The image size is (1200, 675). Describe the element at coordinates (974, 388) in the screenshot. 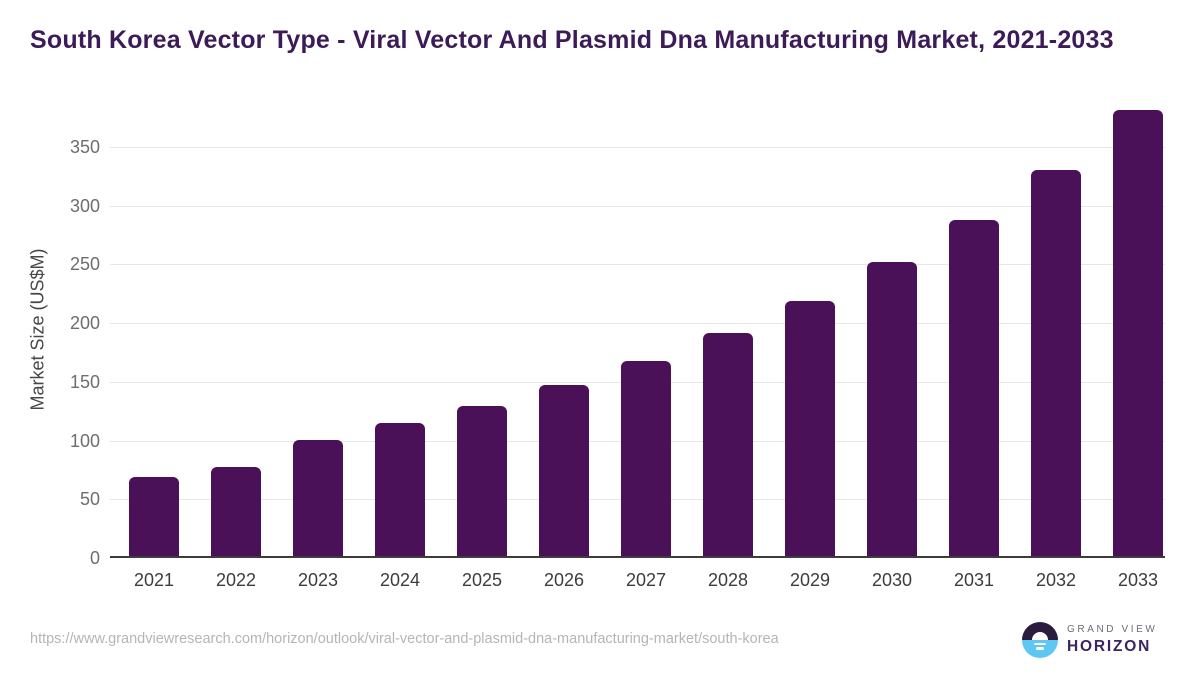

I see `bar-2031` at that location.